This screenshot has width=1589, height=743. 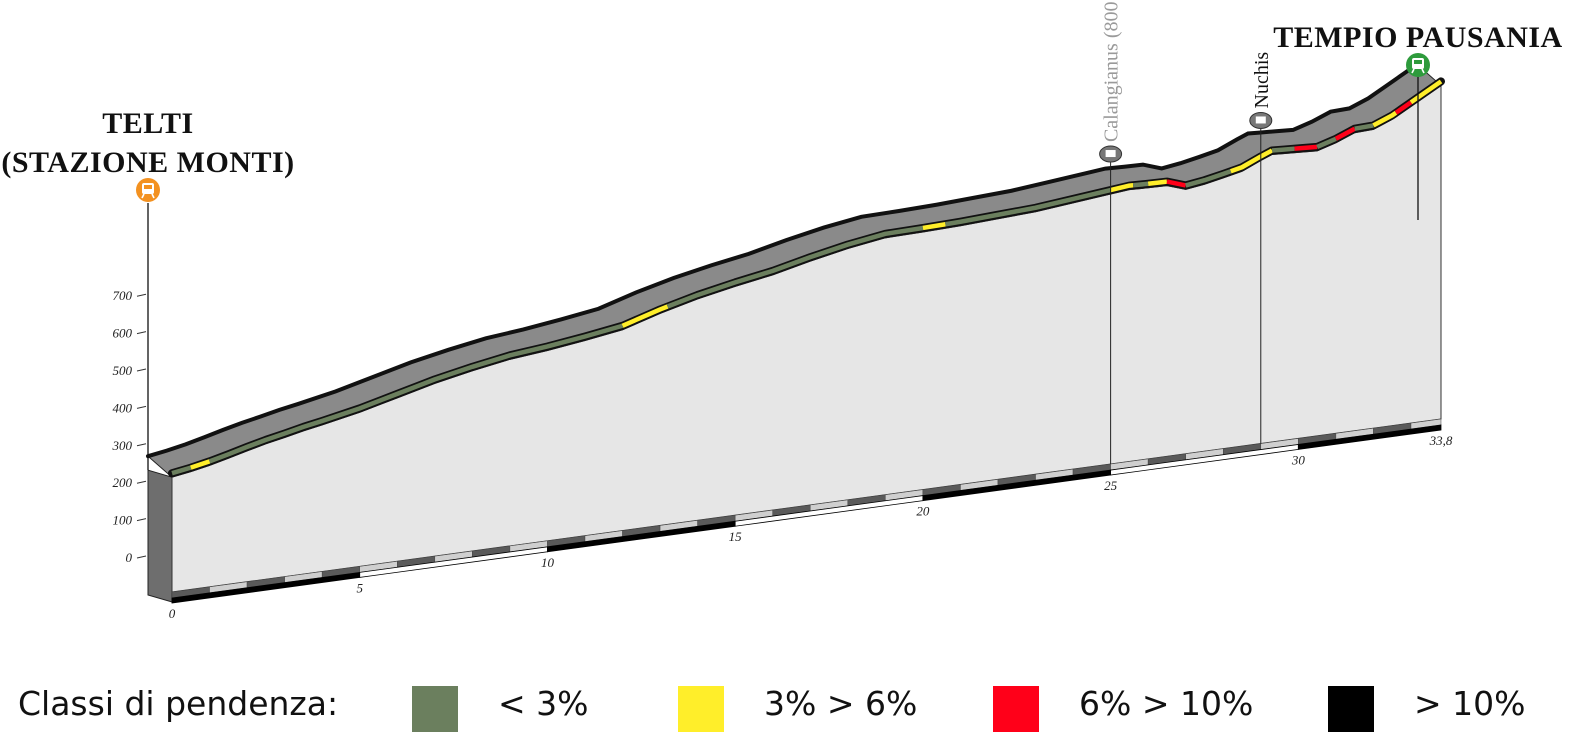 What do you see at coordinates (147, 162) in the screenshot?
I see `start-name-line2: (STAZIONE MONTI)` at bounding box center [147, 162].